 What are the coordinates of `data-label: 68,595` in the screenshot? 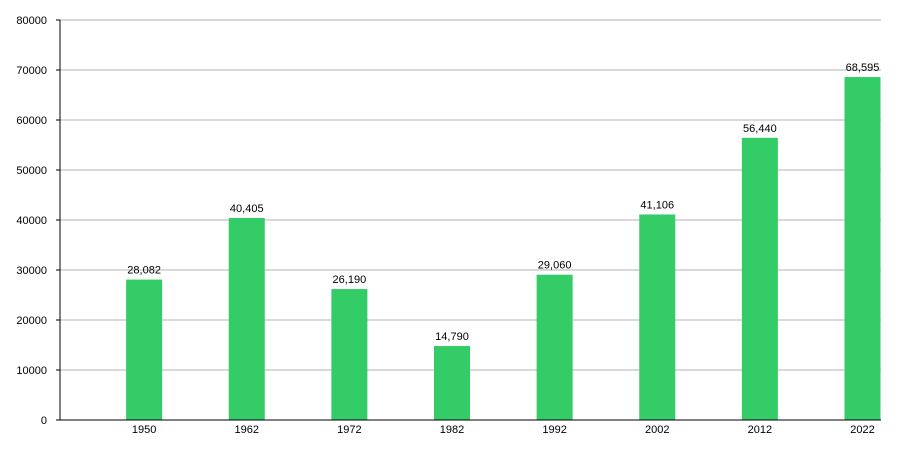 It's located at (863, 68).